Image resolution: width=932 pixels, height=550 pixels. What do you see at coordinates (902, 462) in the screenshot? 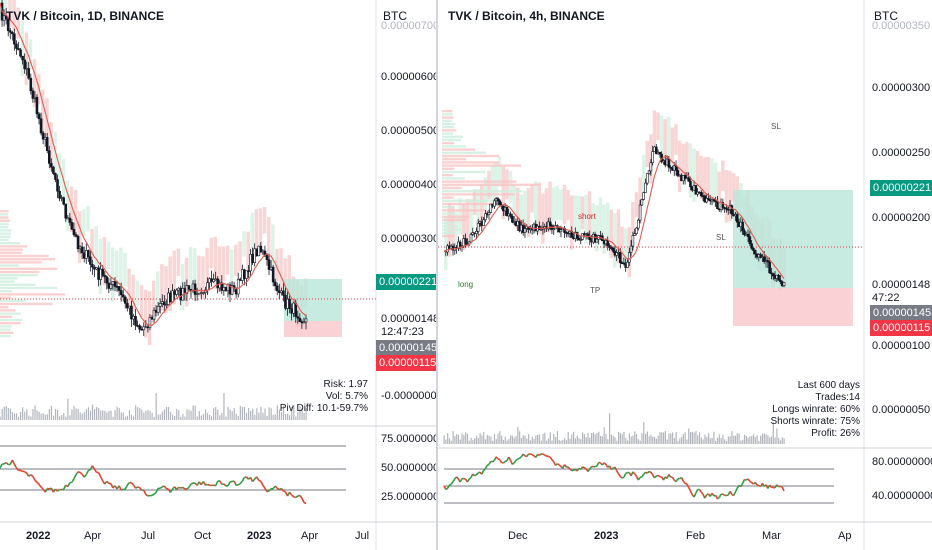
I see `right-axis-label: 80.00000000` at bounding box center [902, 462].